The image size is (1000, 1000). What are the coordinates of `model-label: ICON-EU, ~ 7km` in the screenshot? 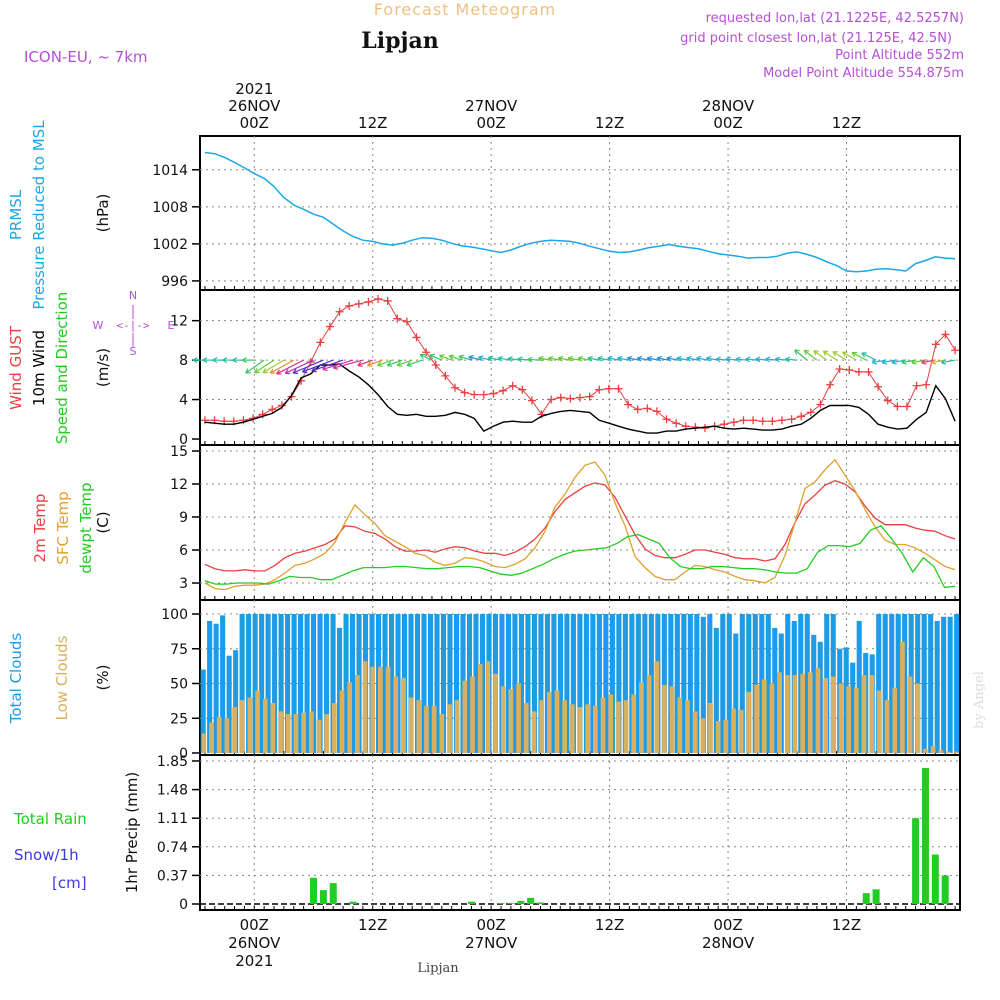 It's located at (86, 57).